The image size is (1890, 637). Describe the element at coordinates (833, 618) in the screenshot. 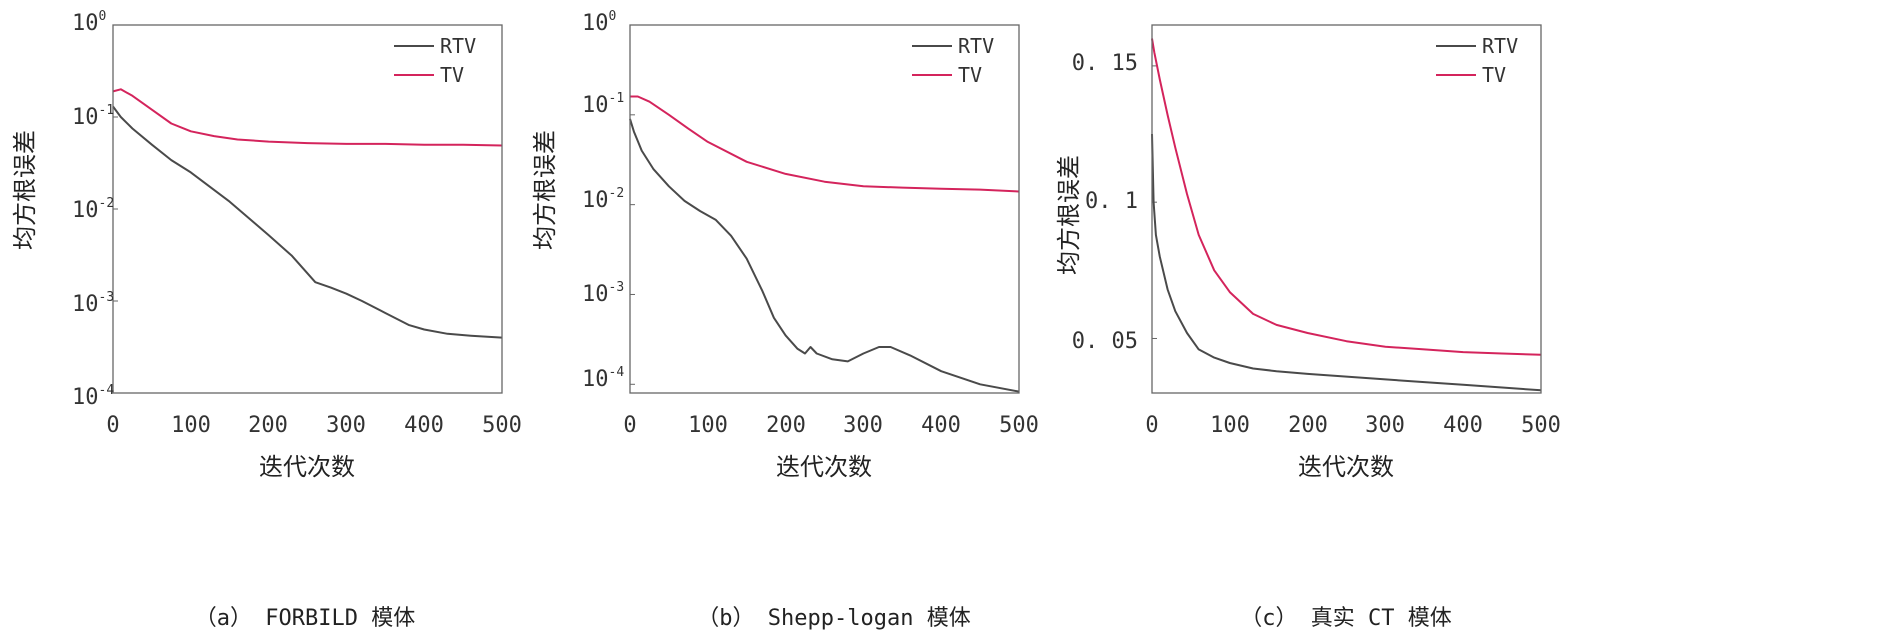

I see `caption-b: （b） Shepp-logan 模体` at that location.